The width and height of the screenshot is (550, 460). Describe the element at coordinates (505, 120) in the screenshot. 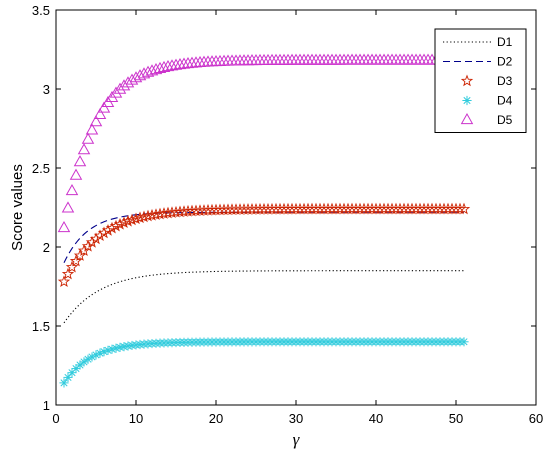

I see `legend-label: D5` at that location.